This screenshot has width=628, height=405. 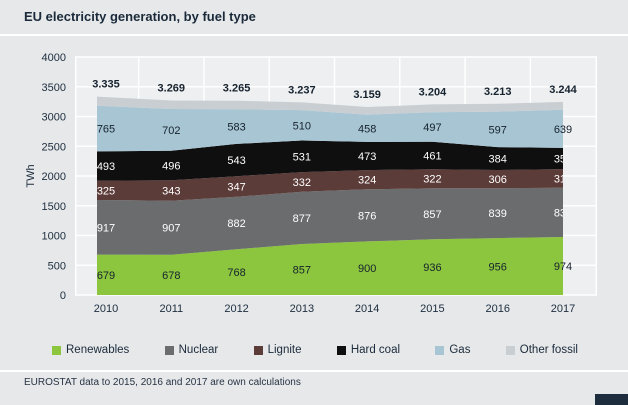 What do you see at coordinates (106, 276) in the screenshot?
I see `svg-text: 679` at bounding box center [106, 276].